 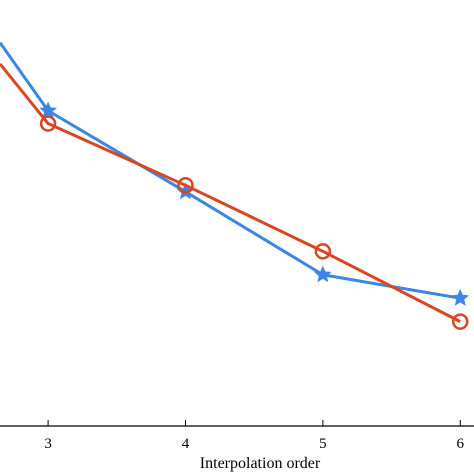 I want to click on chart-axes: 3 4 5 6, so click(x=237, y=436).